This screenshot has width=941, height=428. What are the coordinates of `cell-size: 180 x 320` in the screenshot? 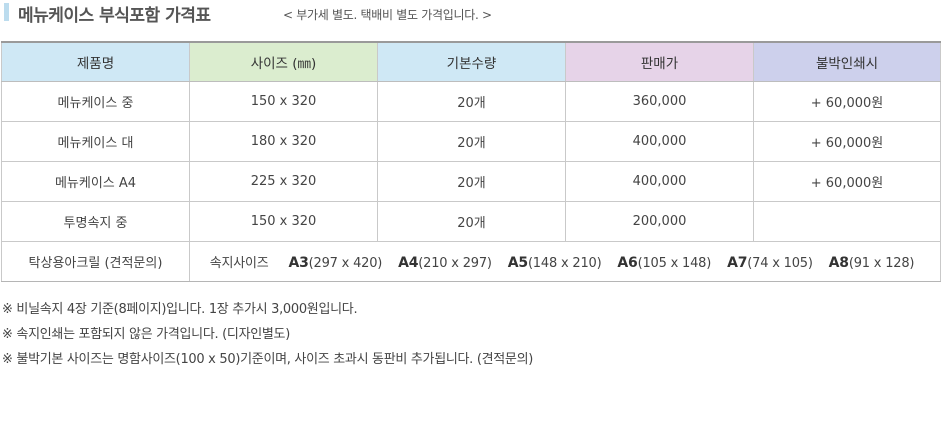 It's located at (283, 141).